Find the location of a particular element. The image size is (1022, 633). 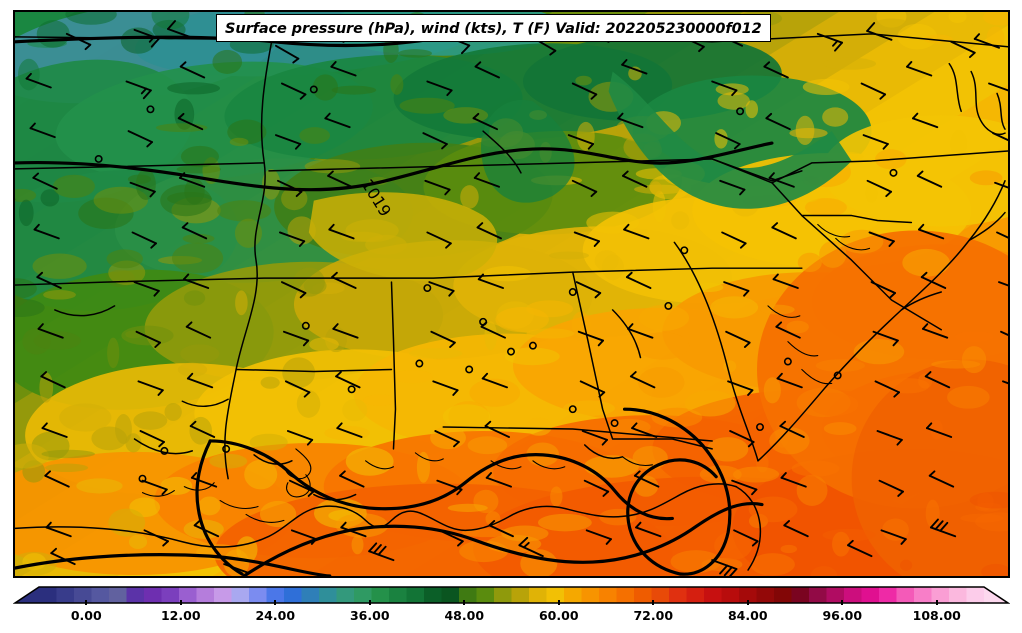

colorbar-tick-label: 60.00 is located at coordinates (558, 615).